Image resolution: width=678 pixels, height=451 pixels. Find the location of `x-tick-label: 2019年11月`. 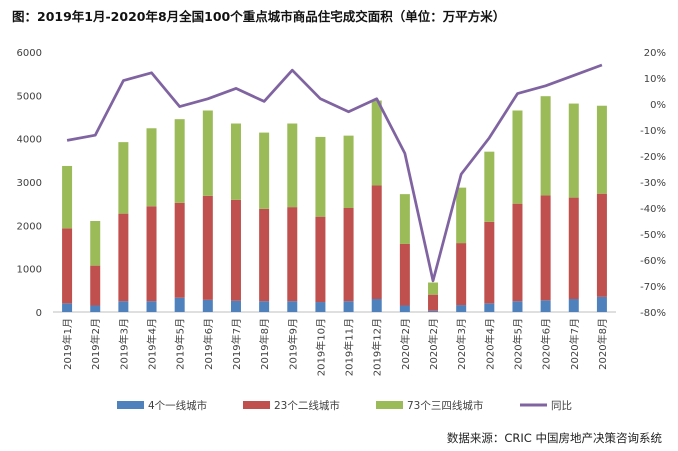

x-tick-label: 2019年11月 is located at coordinates (349, 347).